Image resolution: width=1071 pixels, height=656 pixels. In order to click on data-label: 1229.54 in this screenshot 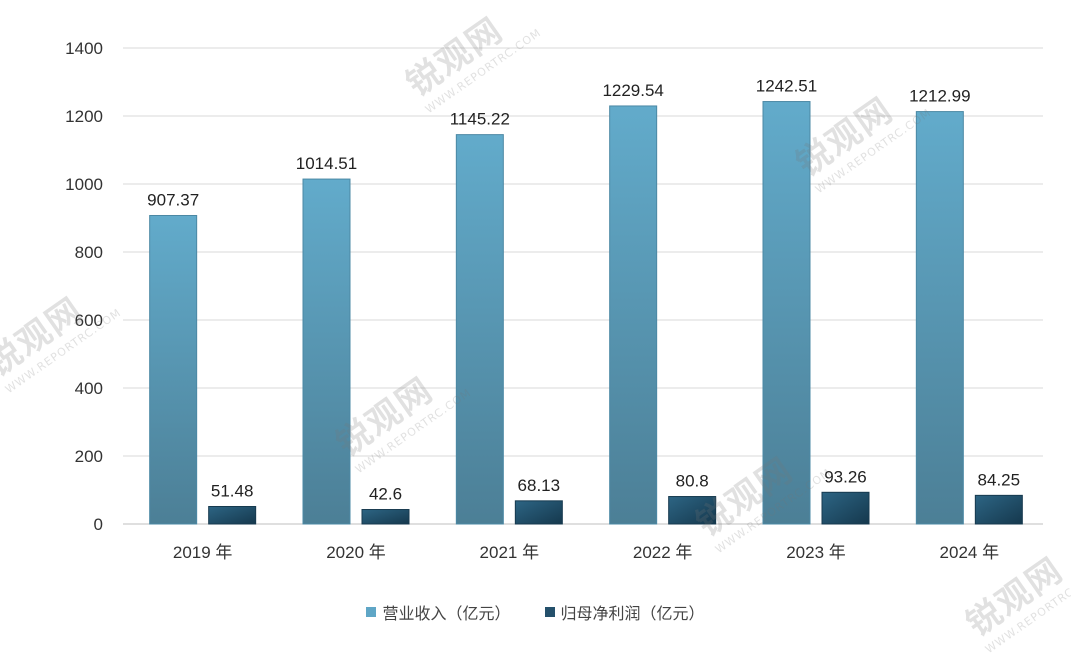, I will do `click(632, 90)`.